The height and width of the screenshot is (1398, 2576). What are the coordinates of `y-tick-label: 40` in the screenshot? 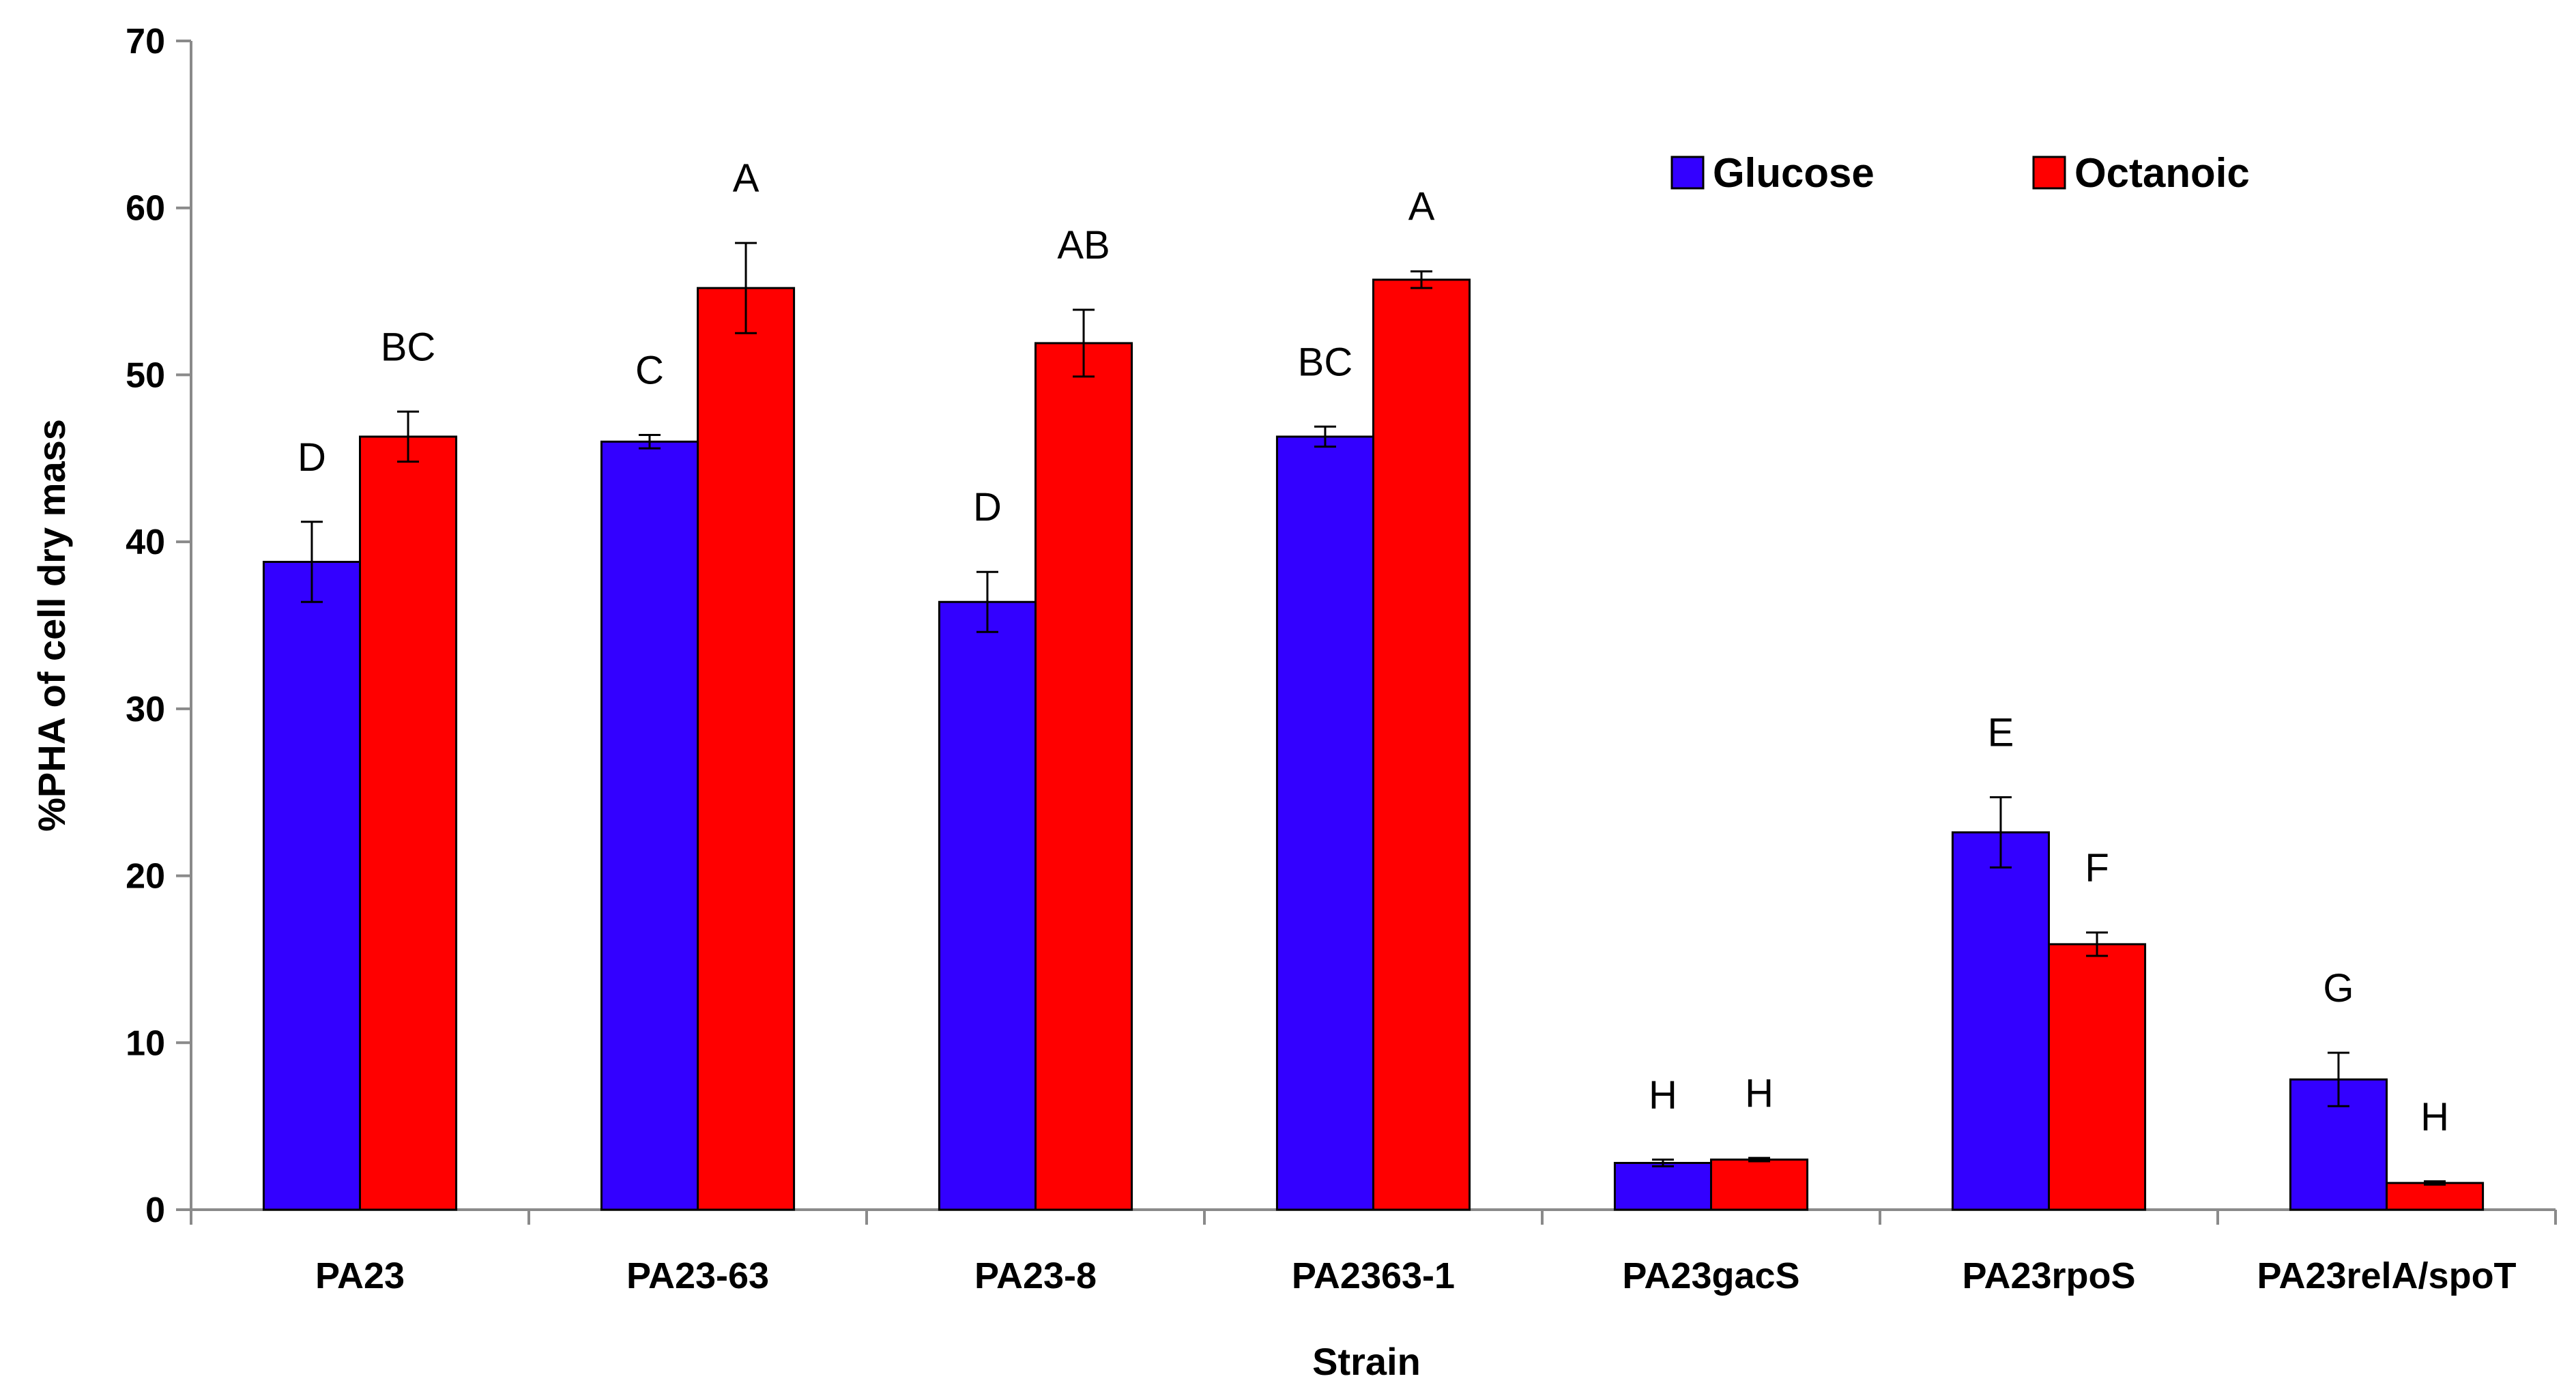 It's located at (145, 542).